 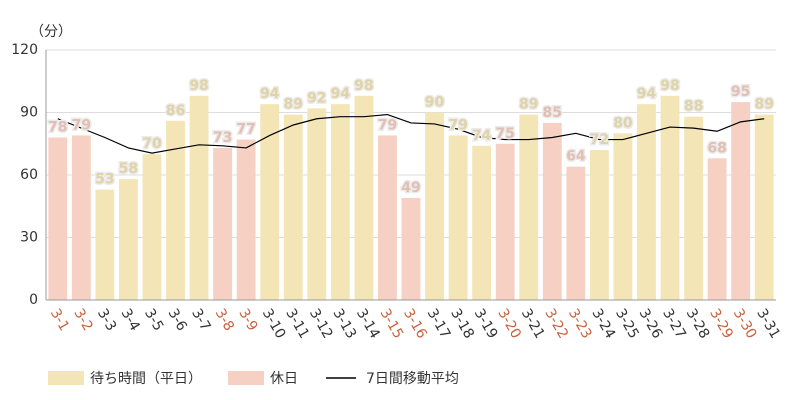 I want to click on moving-average-line, so click(x=411, y=133).